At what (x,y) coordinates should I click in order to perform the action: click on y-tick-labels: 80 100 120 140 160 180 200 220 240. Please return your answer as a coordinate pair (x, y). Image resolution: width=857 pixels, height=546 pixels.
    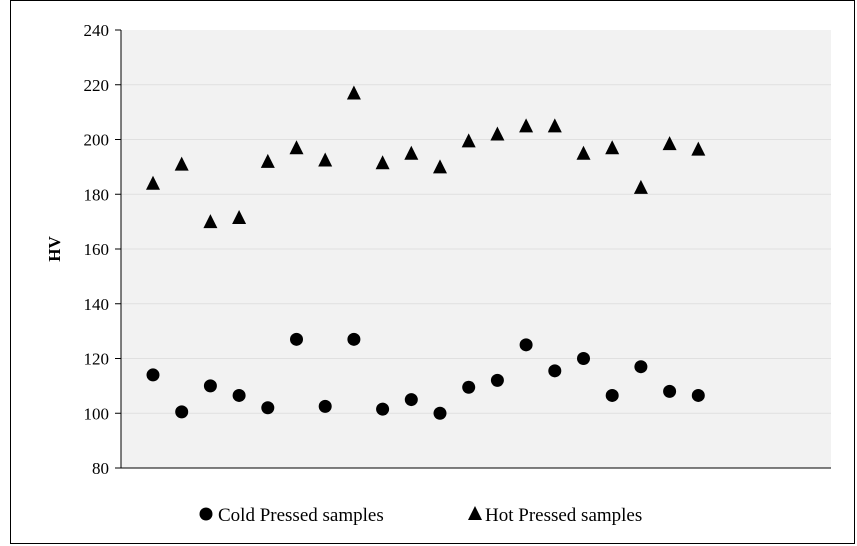
    Looking at the image, I should click on (97, 249).